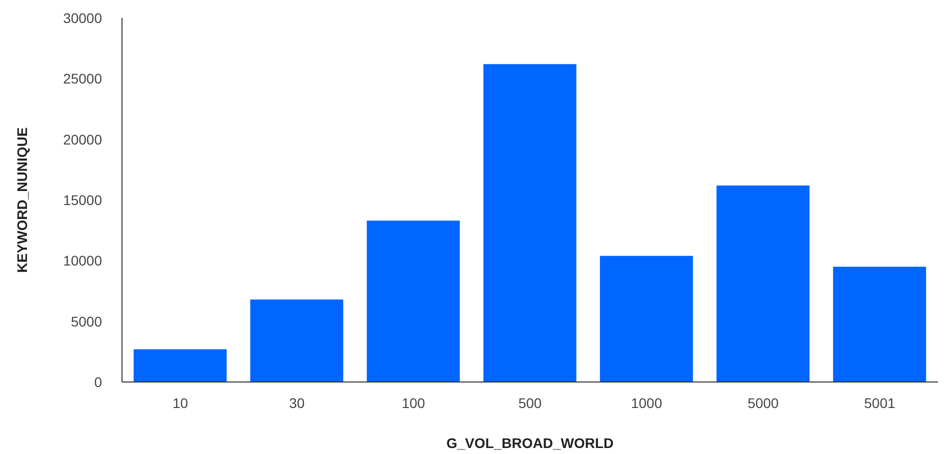 The height and width of the screenshot is (454, 952). I want to click on y-tick-label: 5000, so click(86, 321).